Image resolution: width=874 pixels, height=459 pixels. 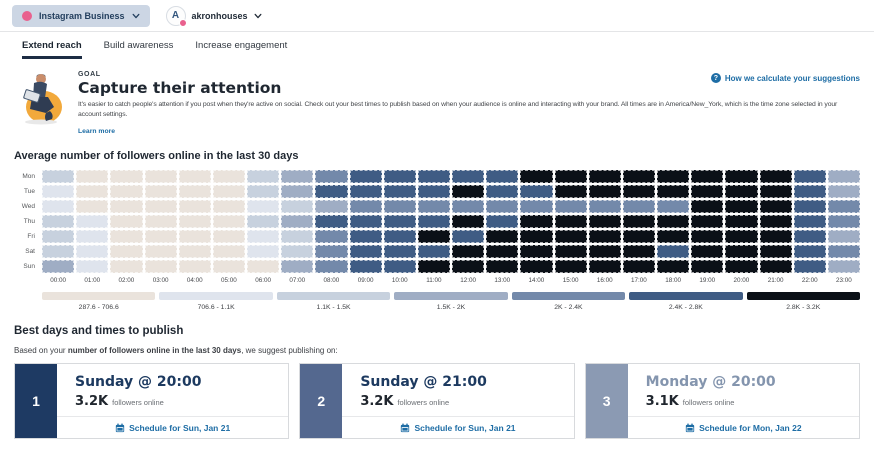 I want to click on tab-increase-engagement: Increase engagement, so click(x=241, y=45).